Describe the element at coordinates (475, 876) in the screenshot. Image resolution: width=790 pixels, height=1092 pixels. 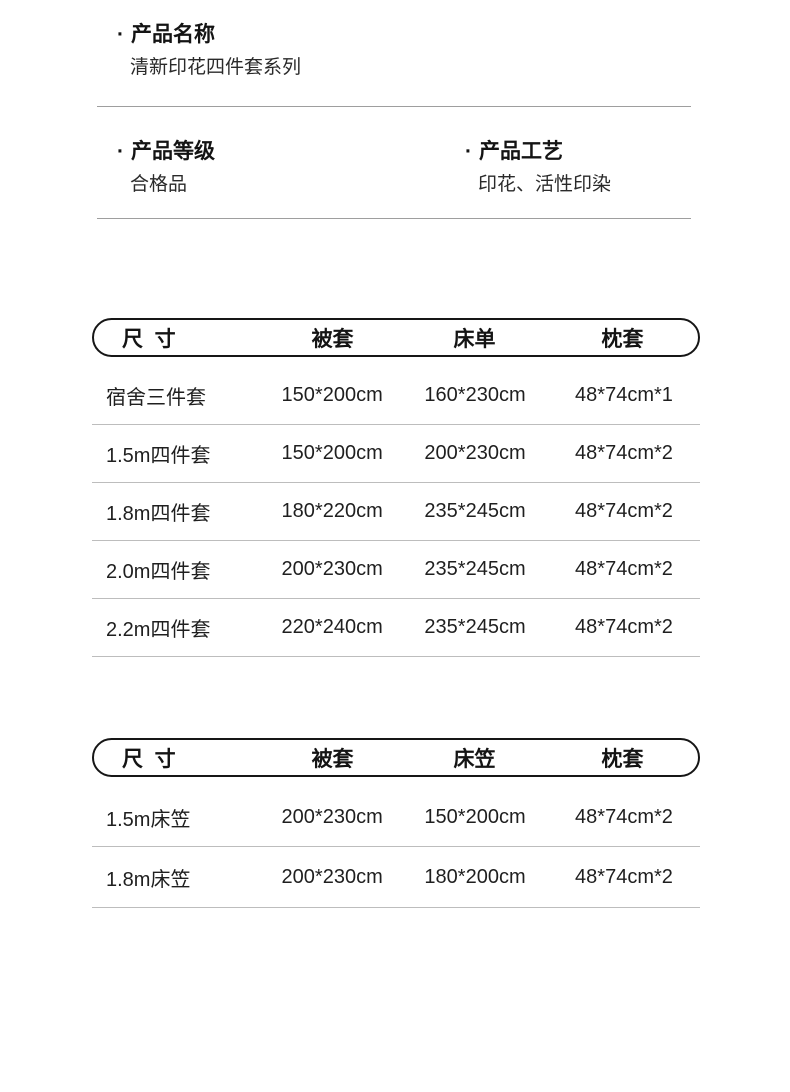
I see `cell-fitted-sheet: 180*200cm` at that location.